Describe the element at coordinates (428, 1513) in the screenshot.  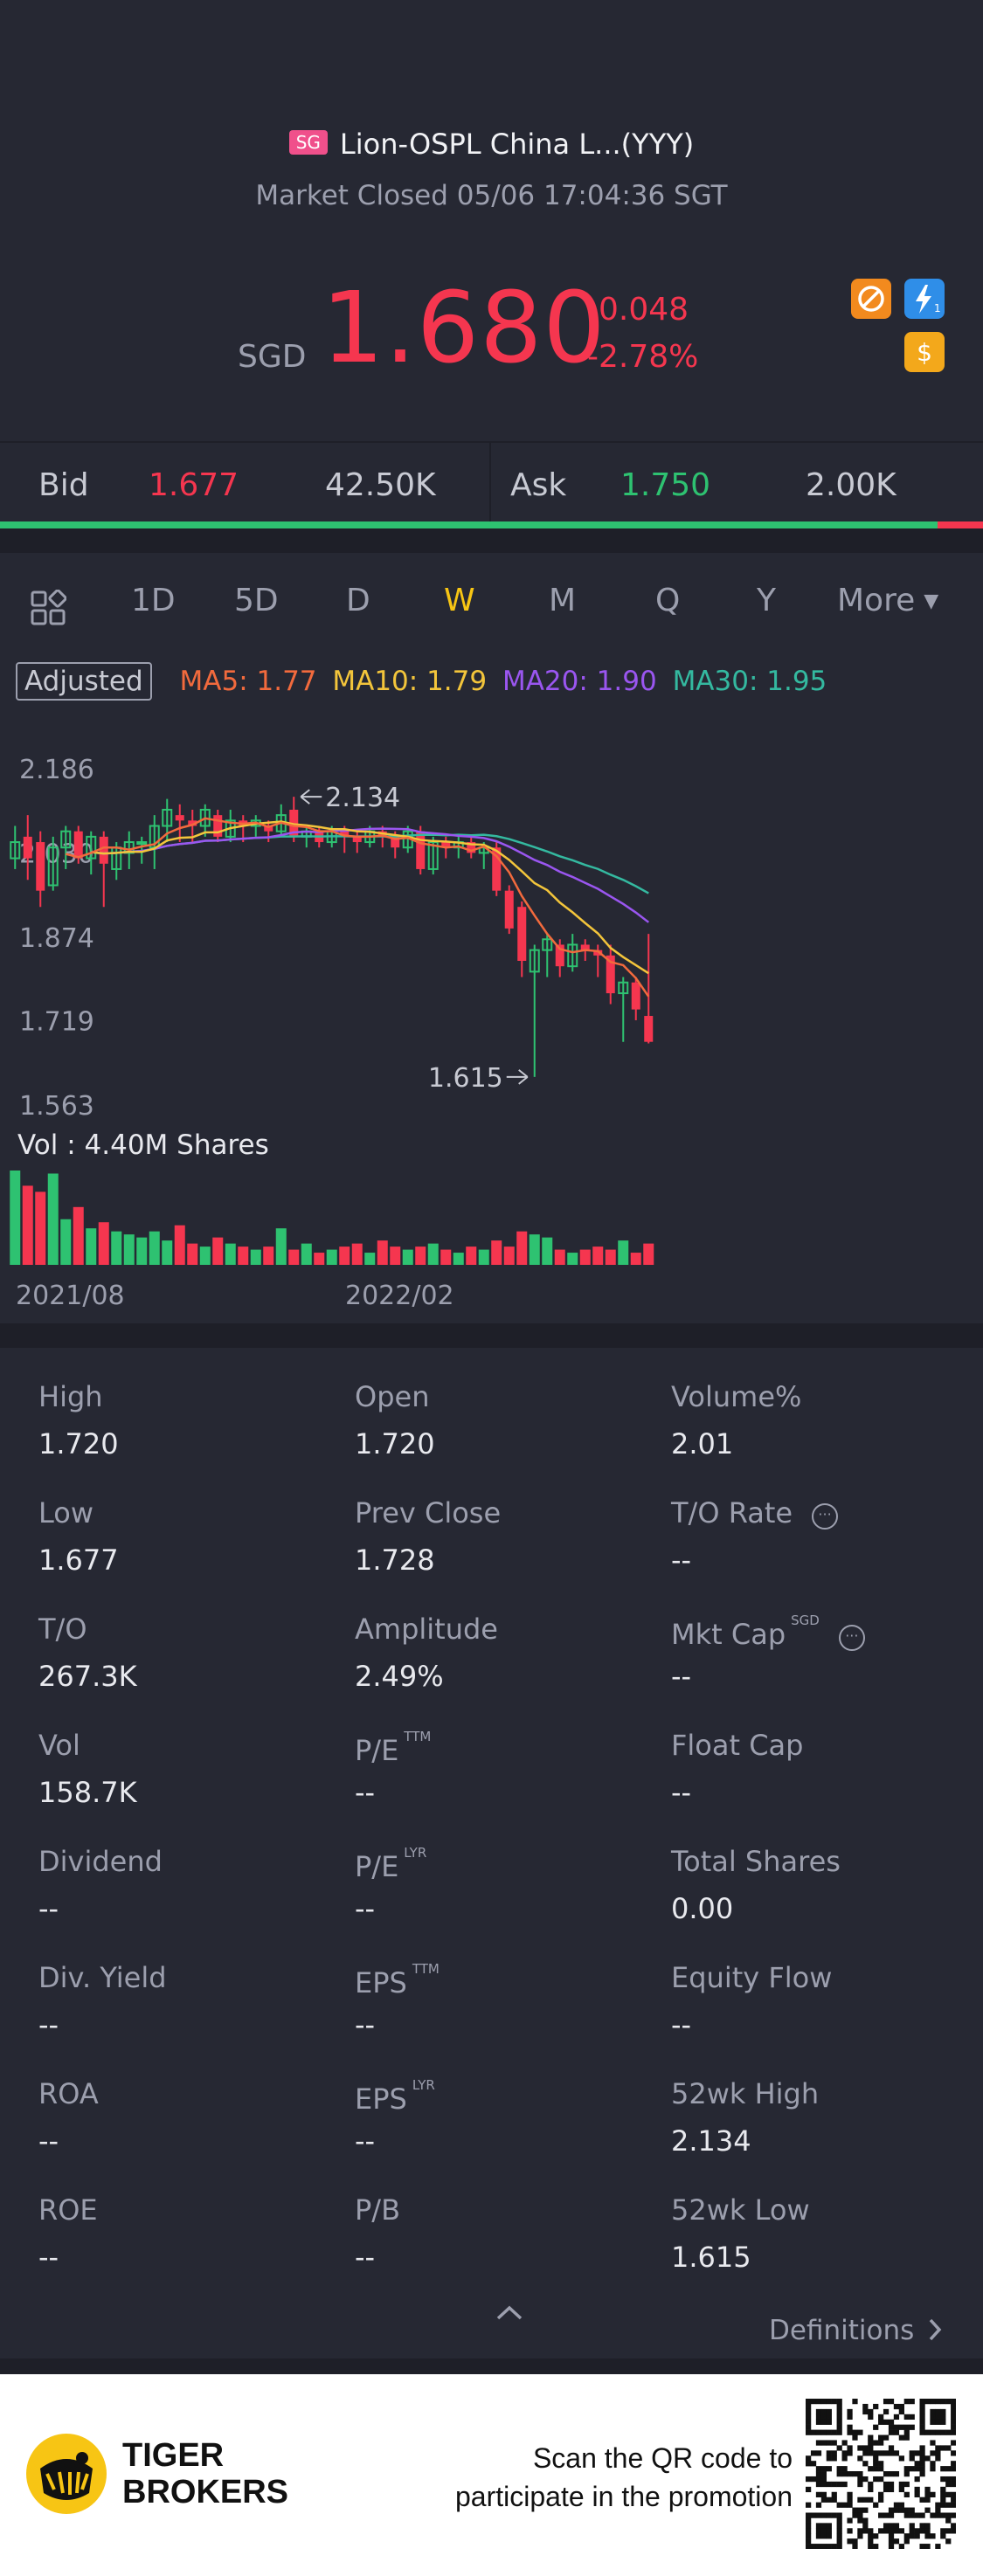
I see `stat-label-text: Prev Close` at that location.